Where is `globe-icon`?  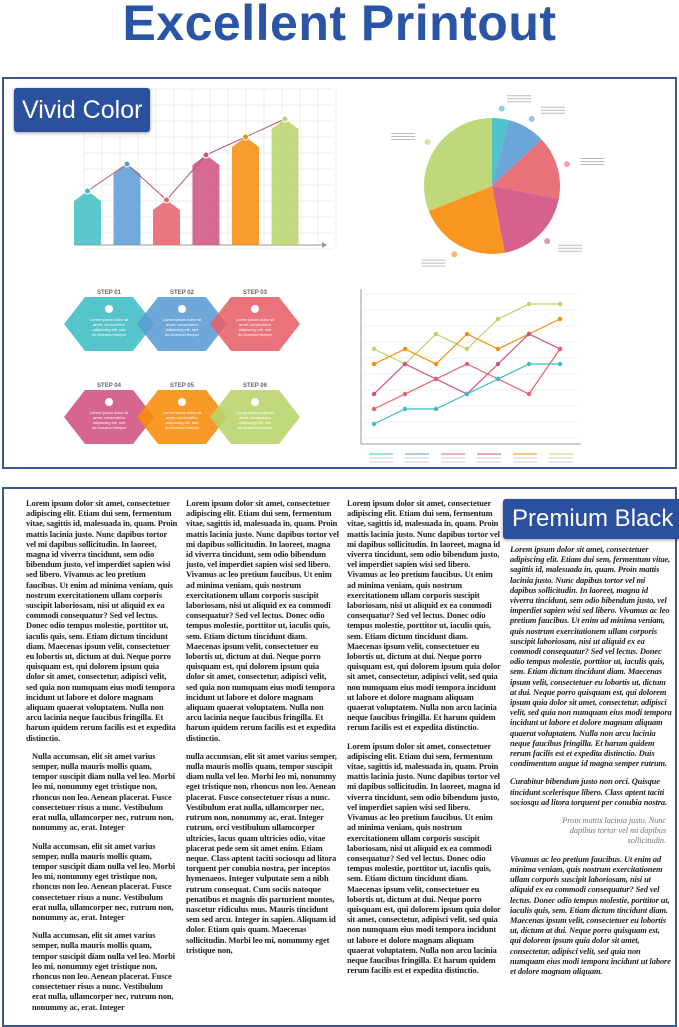 globe-icon is located at coordinates (182, 402).